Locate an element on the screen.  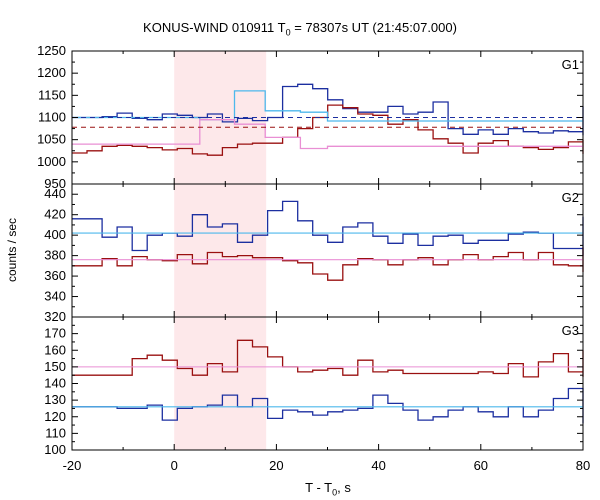
g2-ytick-label: 400 is located at coordinates (55, 234).